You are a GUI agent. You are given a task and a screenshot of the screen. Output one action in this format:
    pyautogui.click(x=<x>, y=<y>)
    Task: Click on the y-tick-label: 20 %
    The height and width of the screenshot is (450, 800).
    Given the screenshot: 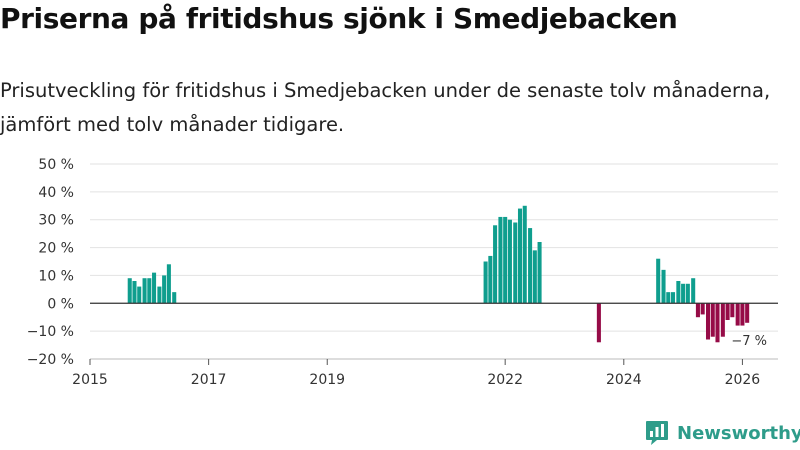 What is the action you would take?
    pyautogui.click(x=56, y=249)
    